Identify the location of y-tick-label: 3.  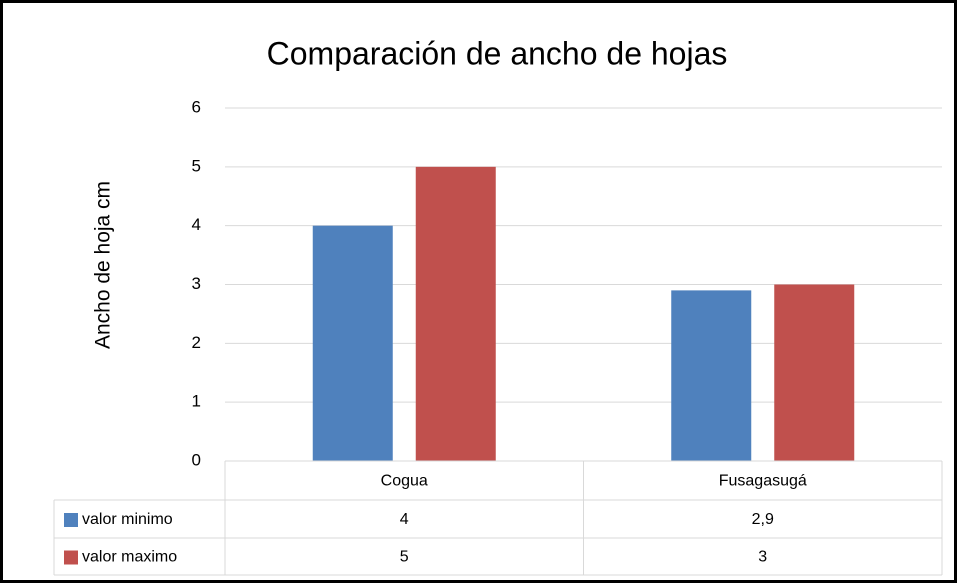
(196, 283).